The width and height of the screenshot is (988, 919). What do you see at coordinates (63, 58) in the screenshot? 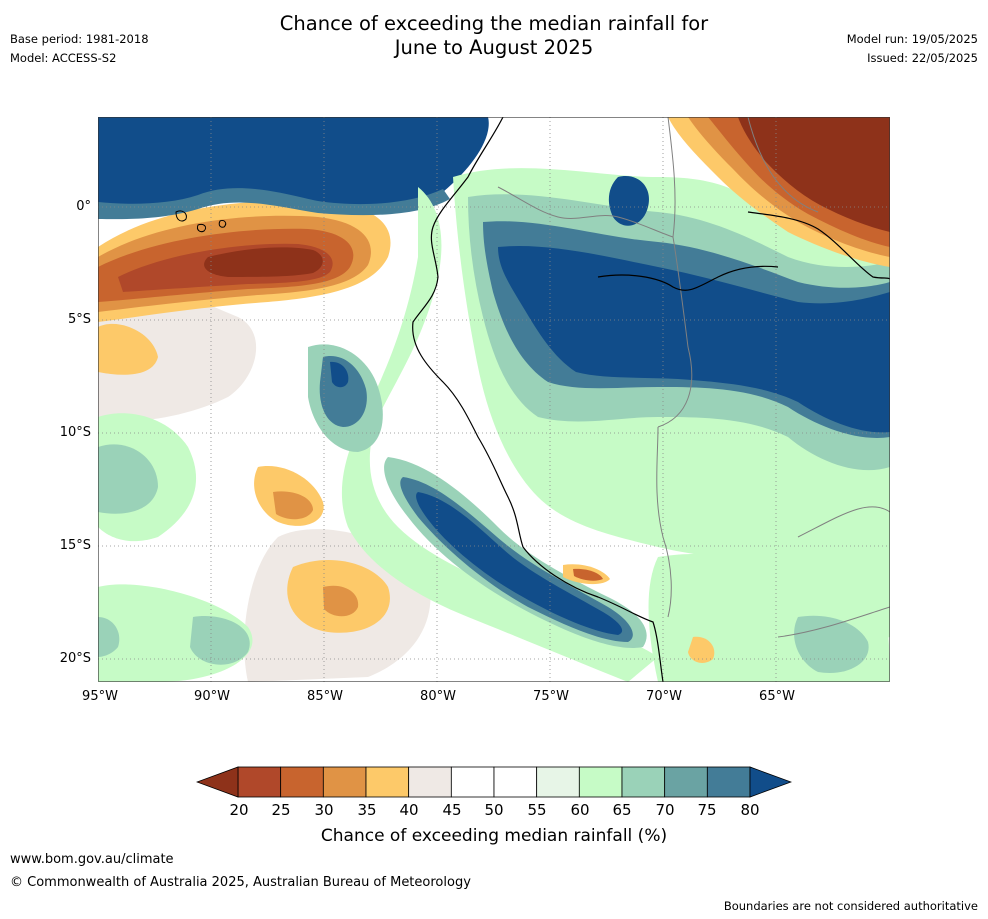
I see `model-text: Model: ACCESS-S2` at bounding box center [63, 58].